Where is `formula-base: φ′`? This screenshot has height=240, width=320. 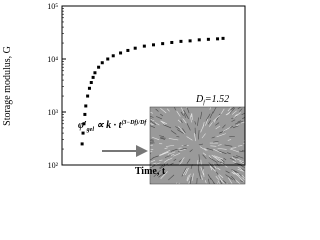
formula-base: φ′ is located at coordinates (82, 125).